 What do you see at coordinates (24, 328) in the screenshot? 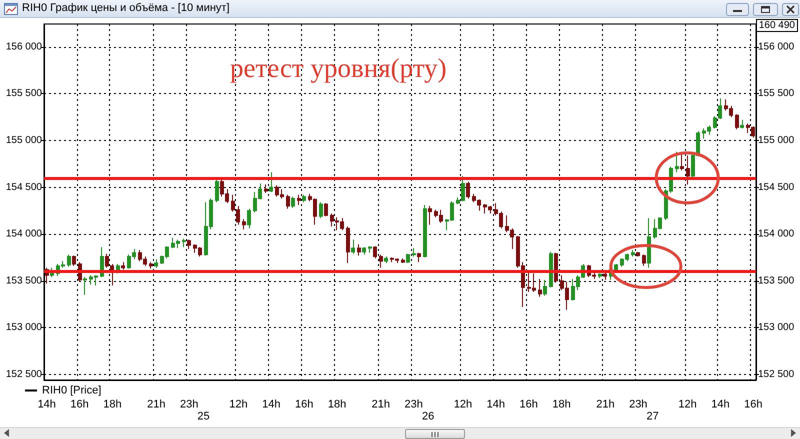
I see `y-tick-label: 153 000` at bounding box center [24, 328].